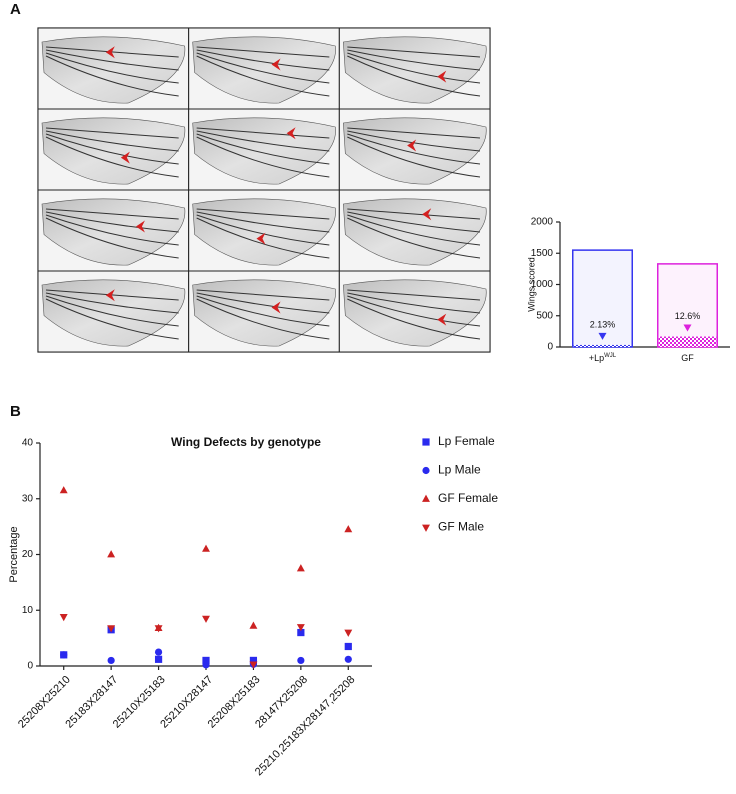 The image size is (736, 794). What do you see at coordinates (14, 554) in the screenshot?
I see `y-axis-label: Percentage` at bounding box center [14, 554].